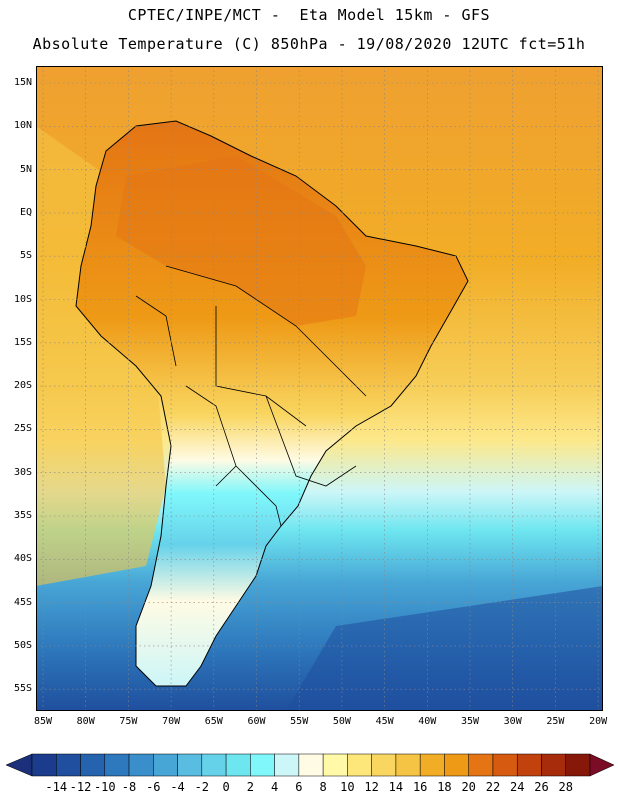  What do you see at coordinates (202, 787) in the screenshot?
I see `colorbar-tick-label: -2` at bounding box center [202, 787].